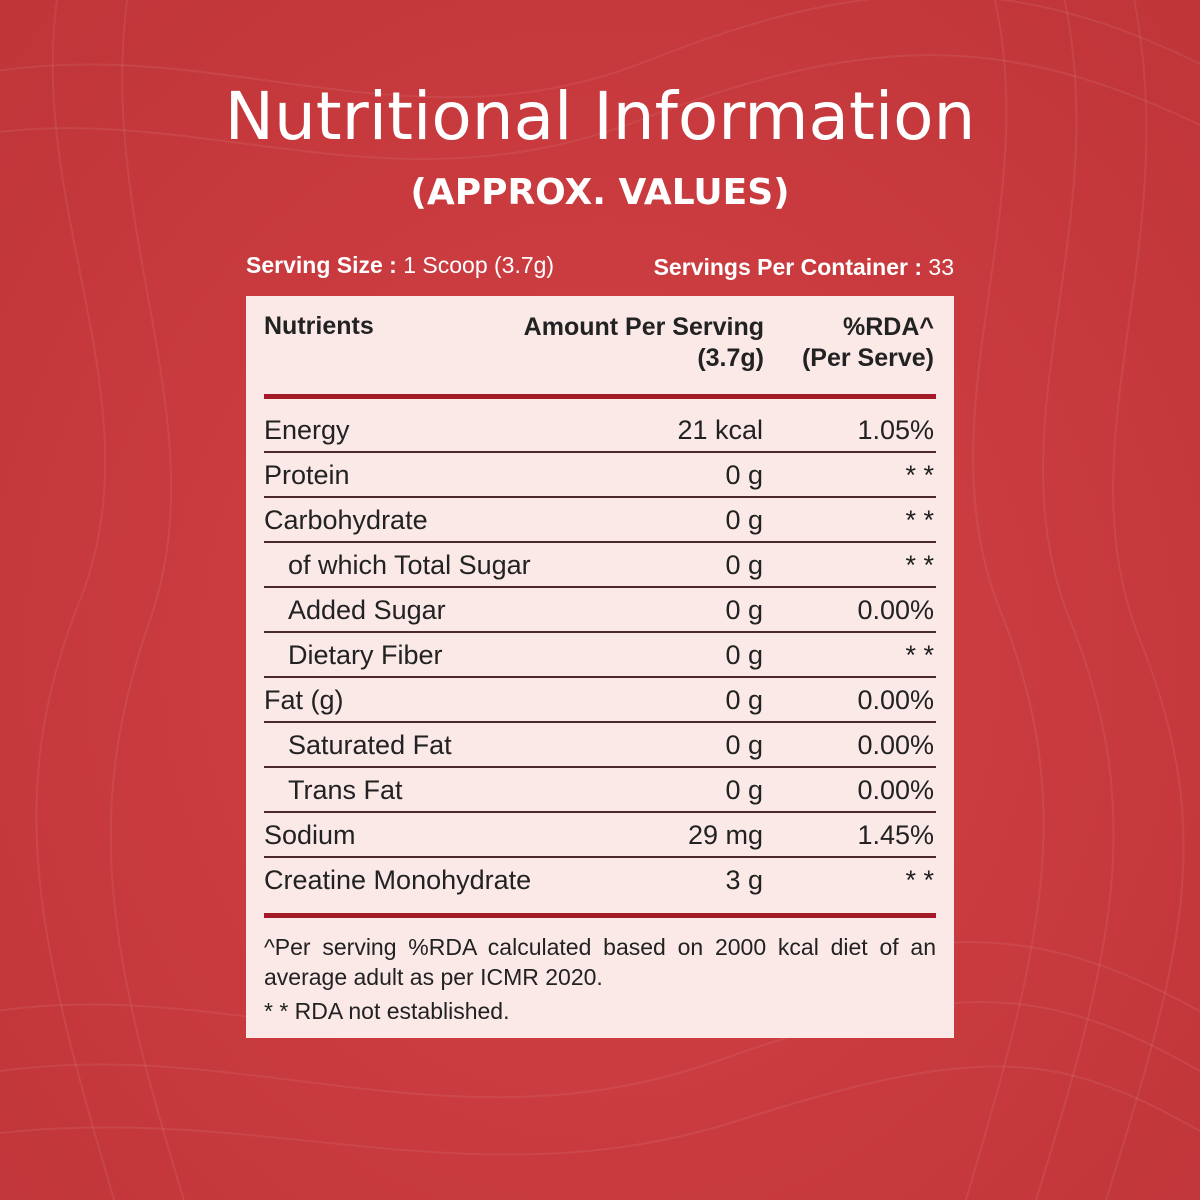 The image size is (1200, 1200). I want to click on nutrient-name: Protein, so click(307, 475).